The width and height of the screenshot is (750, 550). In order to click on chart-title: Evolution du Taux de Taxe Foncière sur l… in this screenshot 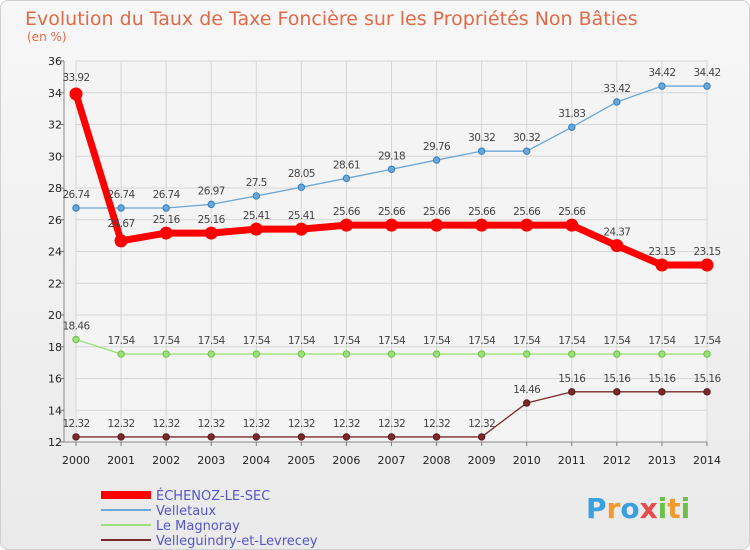, I will do `click(331, 19)`.